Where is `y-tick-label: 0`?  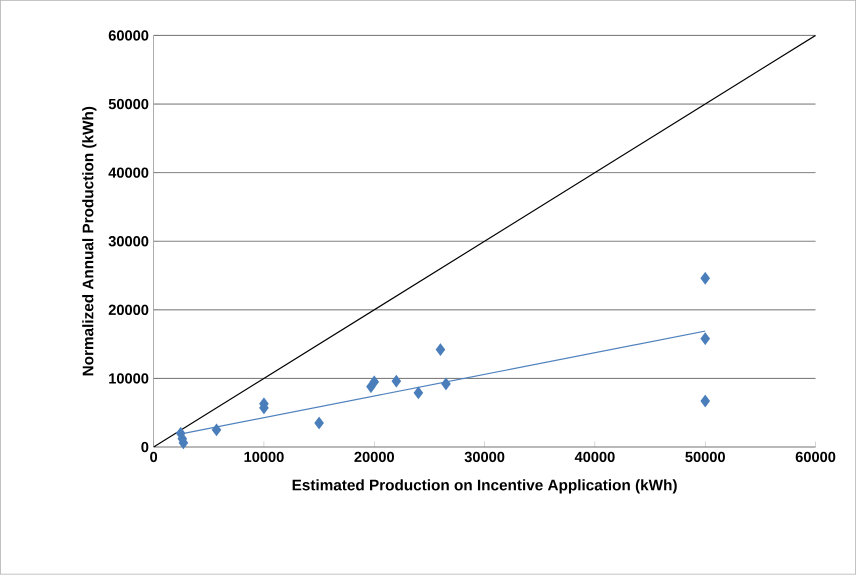 y-tick-label: 0 is located at coordinates (144, 447).